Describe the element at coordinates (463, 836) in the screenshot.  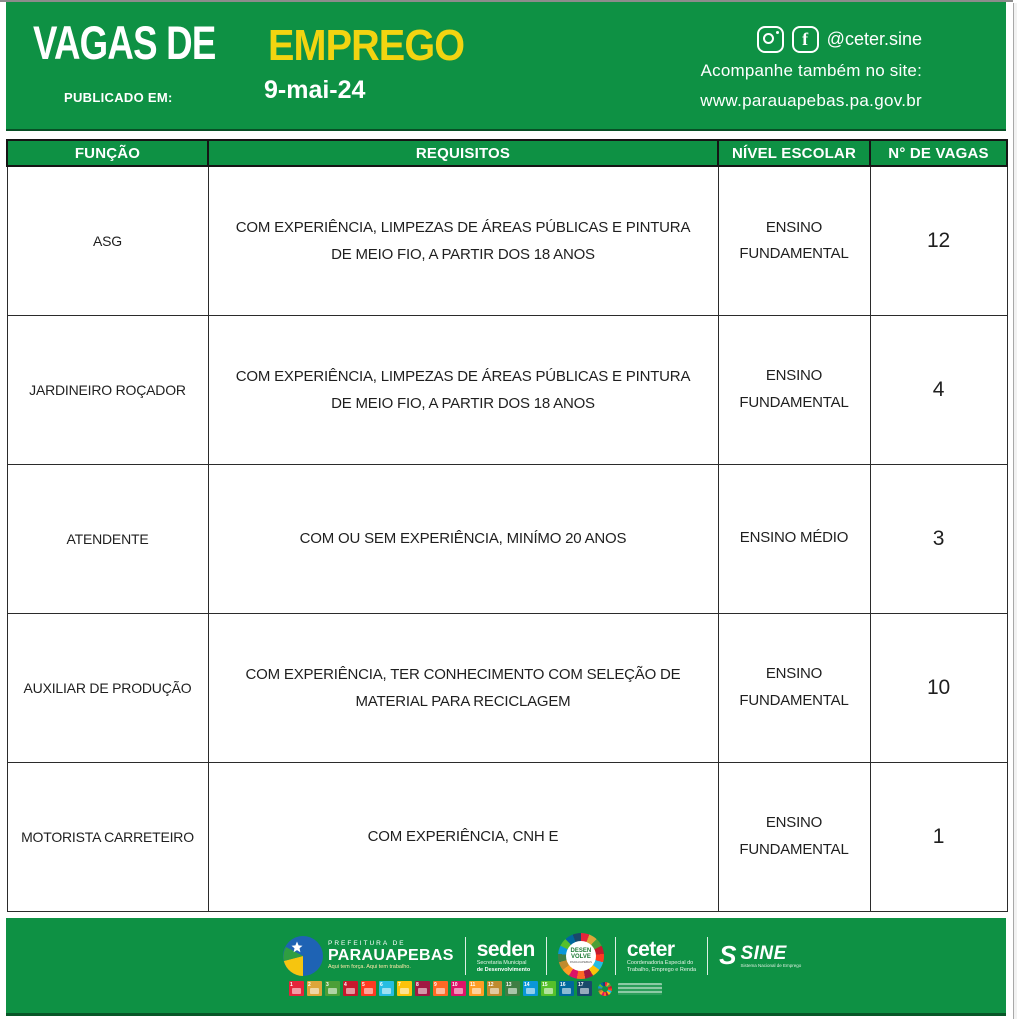
I see `cell-req: COM EXPERIÊNCIA, CNH E` at that location.